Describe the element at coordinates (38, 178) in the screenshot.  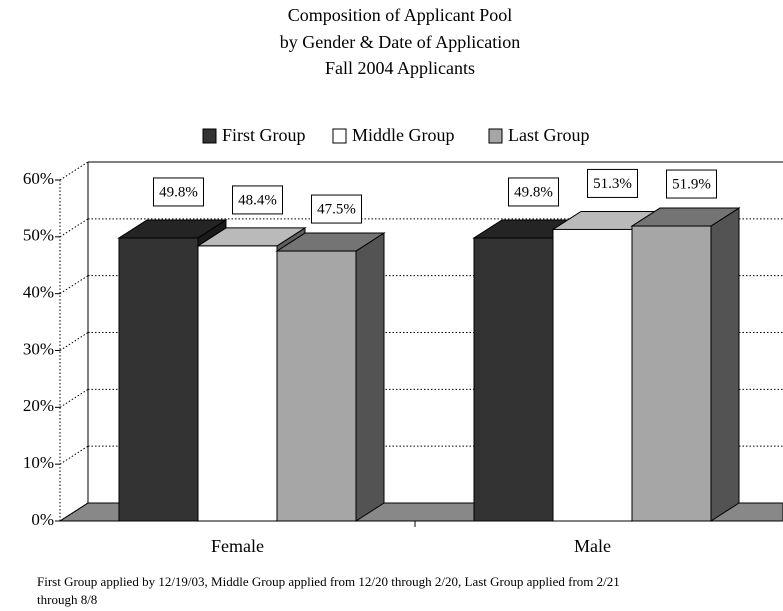
I see `y-tick-label: 60%` at that location.